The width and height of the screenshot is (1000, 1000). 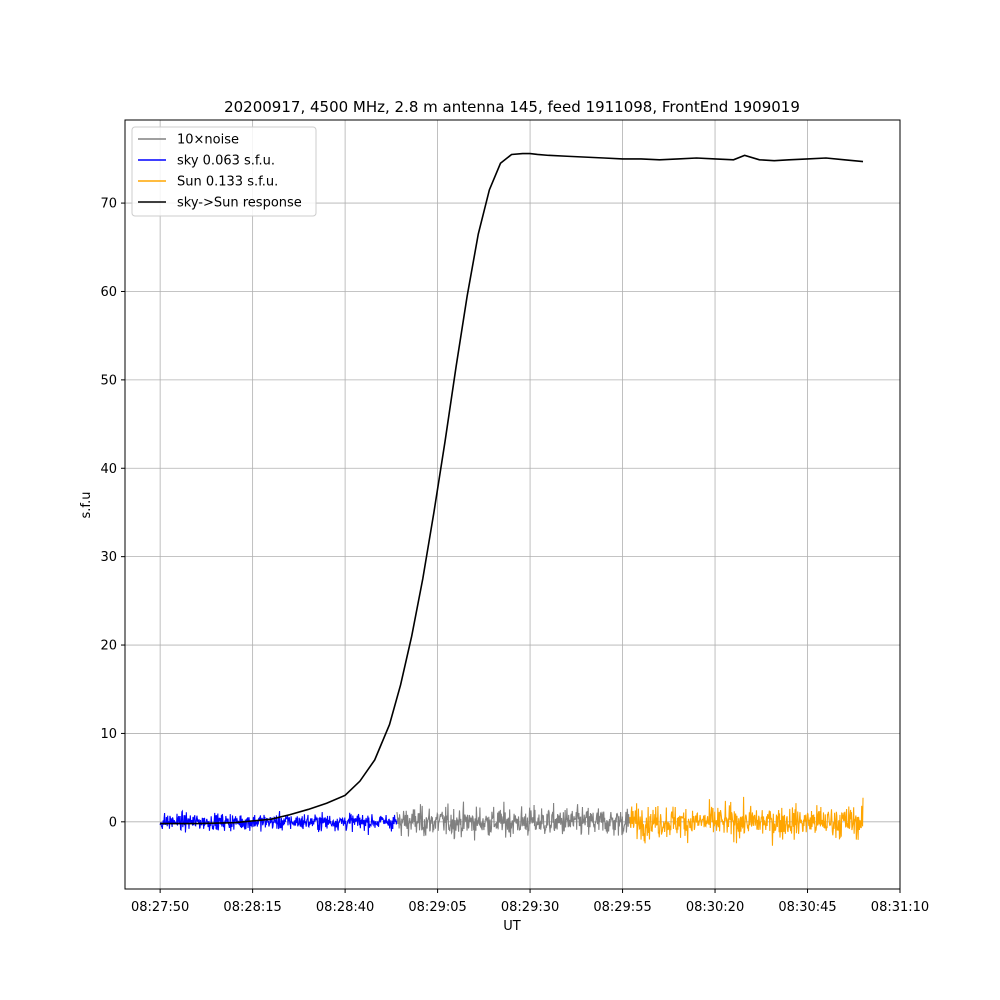 What do you see at coordinates (252, 907) in the screenshot?
I see `x-tick-label: 08:28:15` at bounding box center [252, 907].